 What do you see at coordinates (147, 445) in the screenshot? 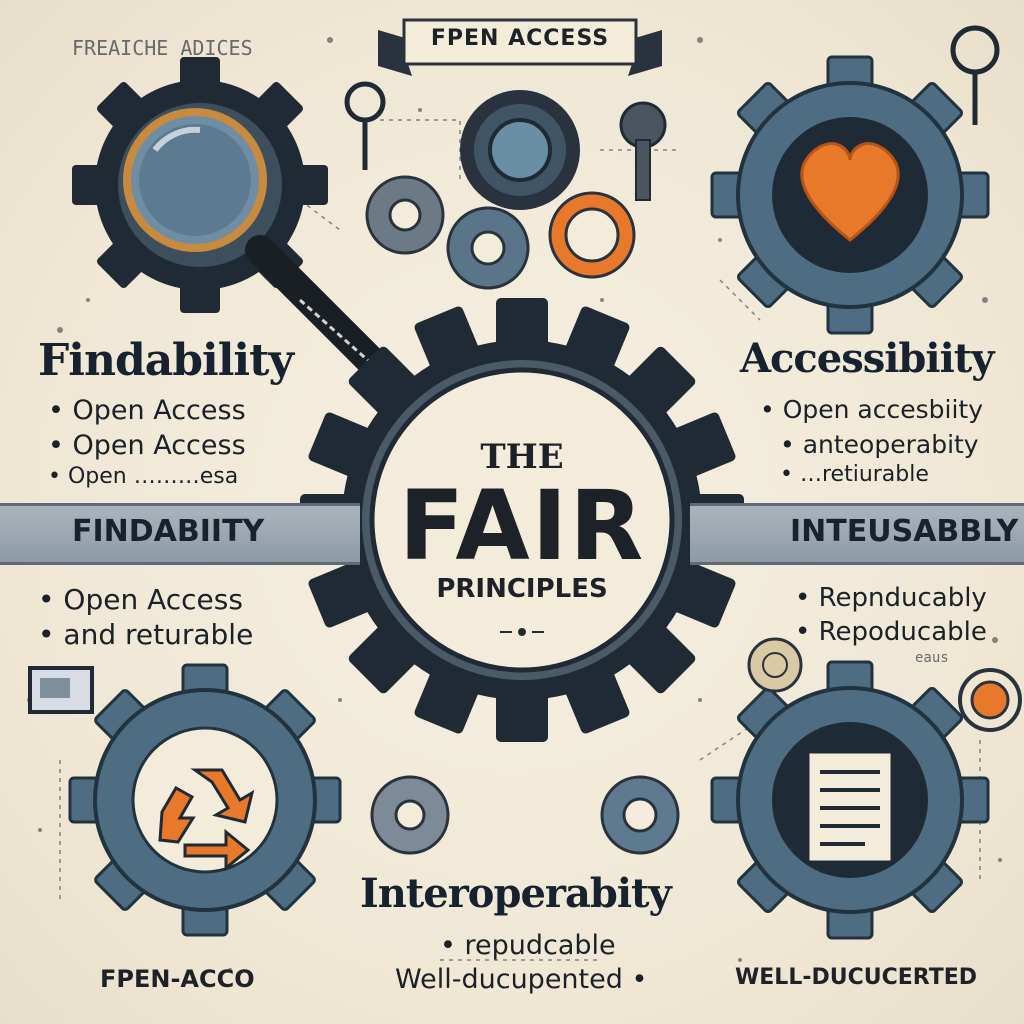
I see `findability-bullet-2: • Open Access` at bounding box center [147, 445].